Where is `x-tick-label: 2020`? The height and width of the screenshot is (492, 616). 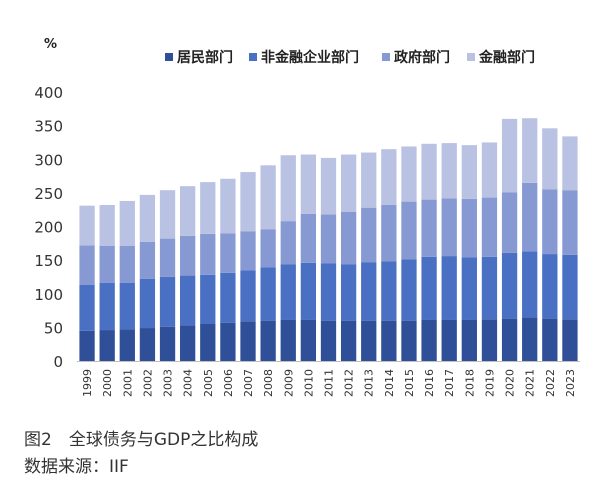 x-tick-label: 2020 is located at coordinates (510, 383).